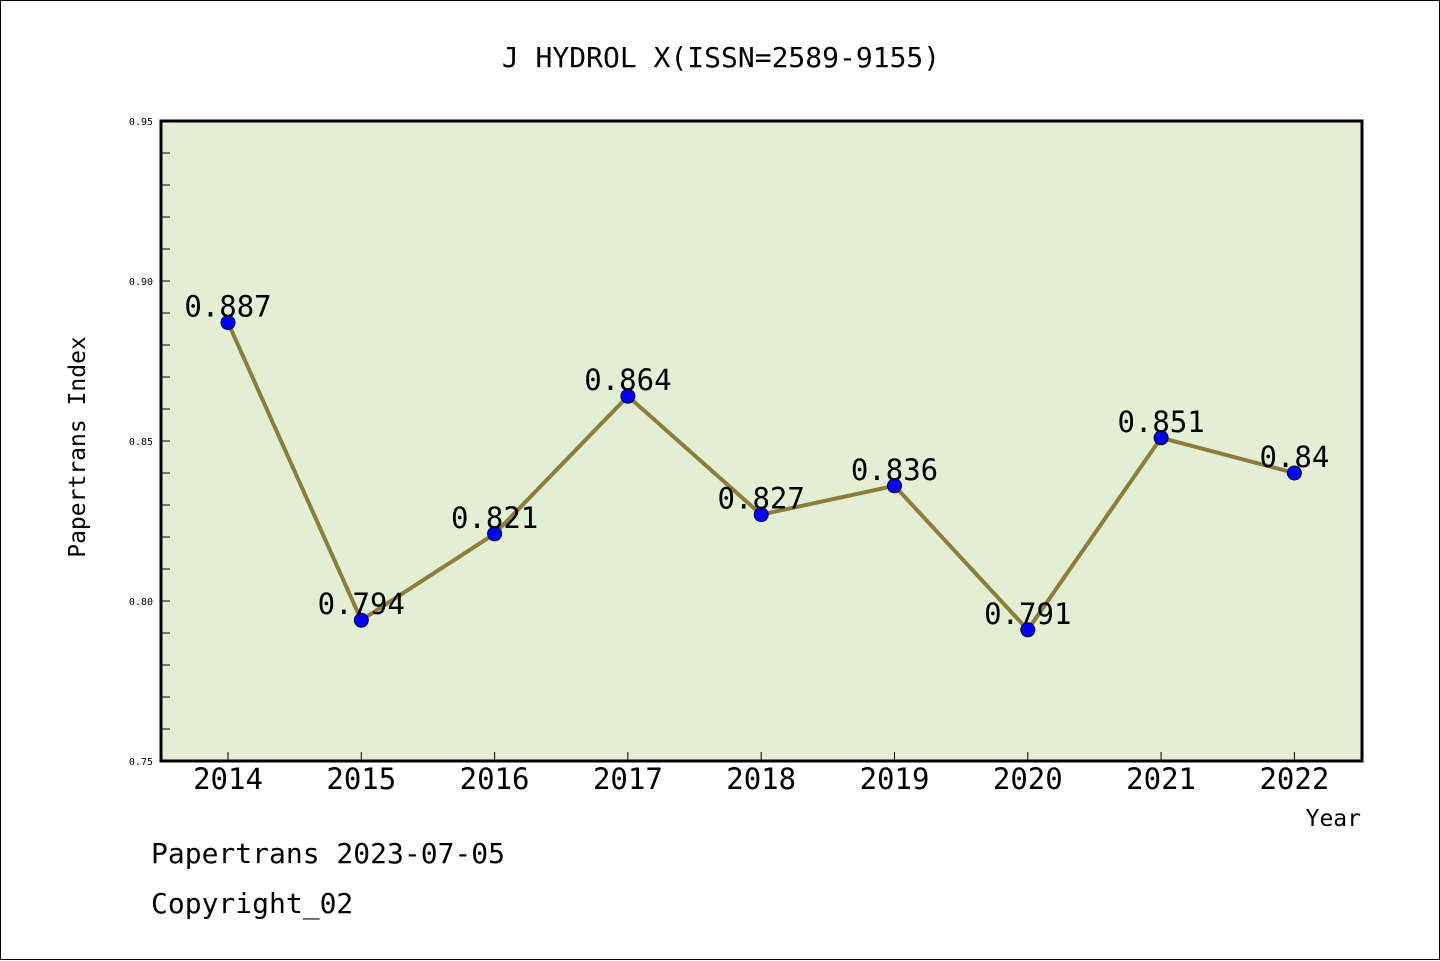 This screenshot has height=961, width=1440. Describe the element at coordinates (252, 903) in the screenshot. I see `copyright-text: Copyright_02` at that location.